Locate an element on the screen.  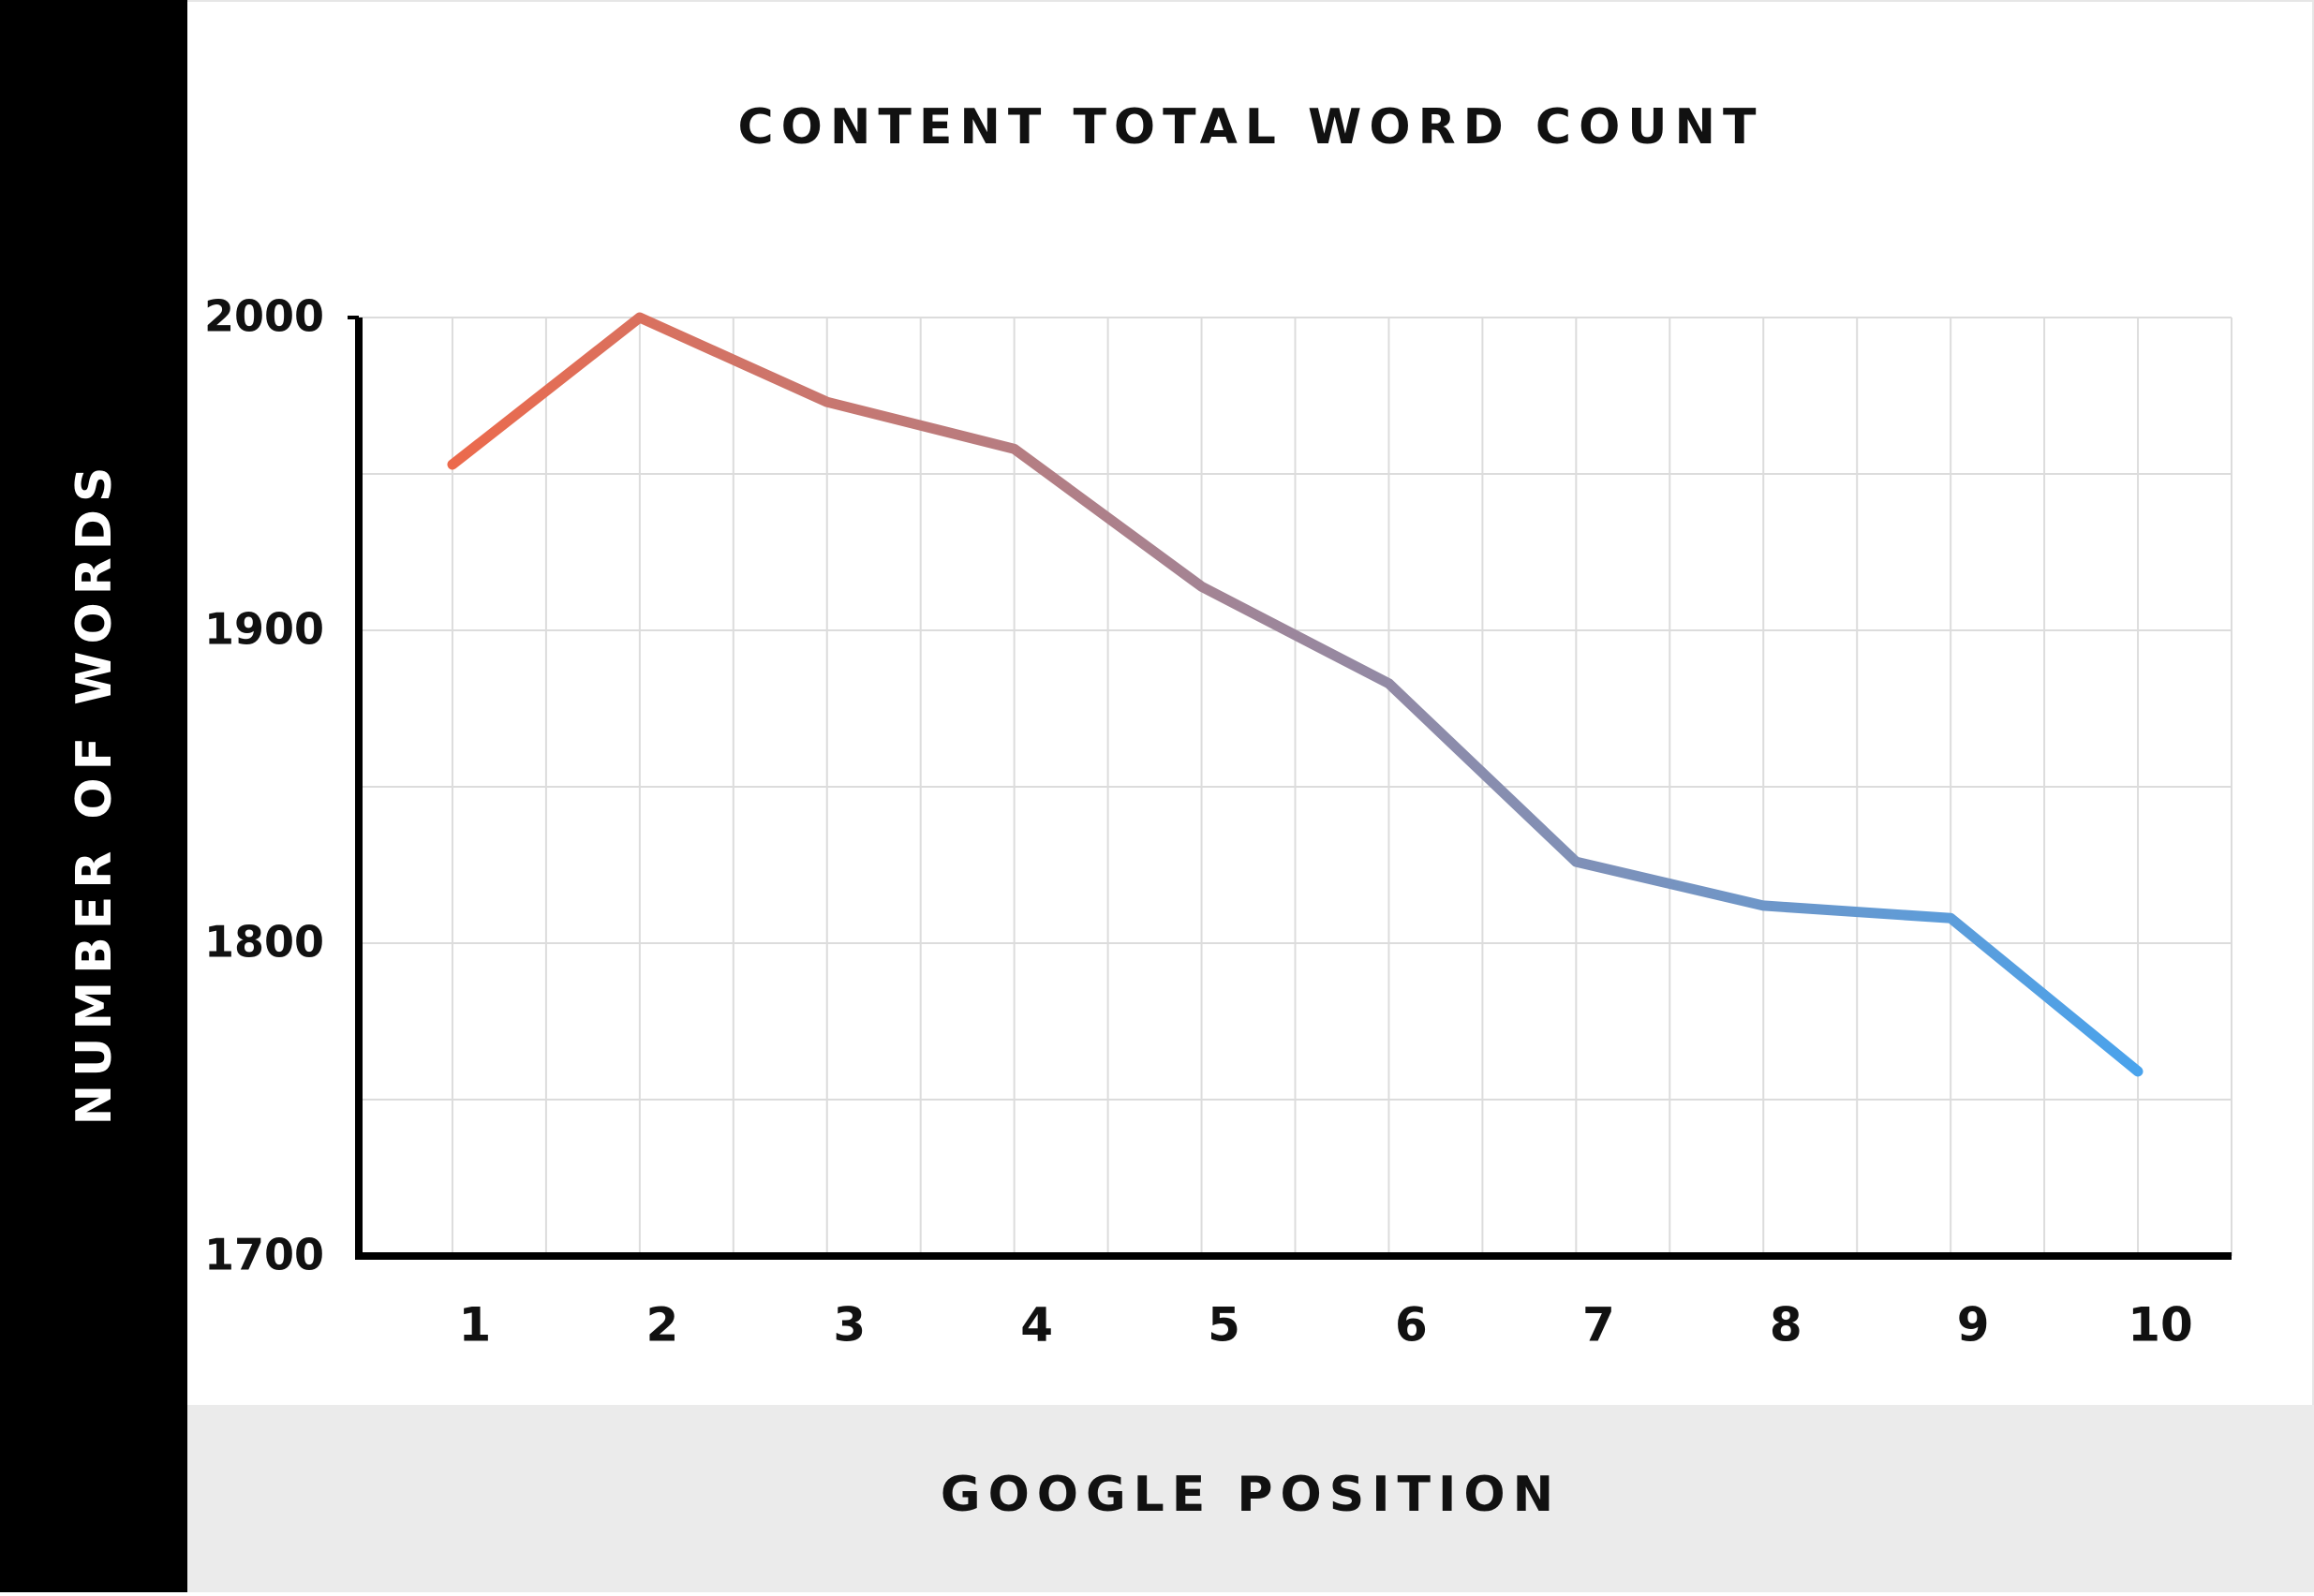
x-tick-label: 1 is located at coordinates (475, 1325).